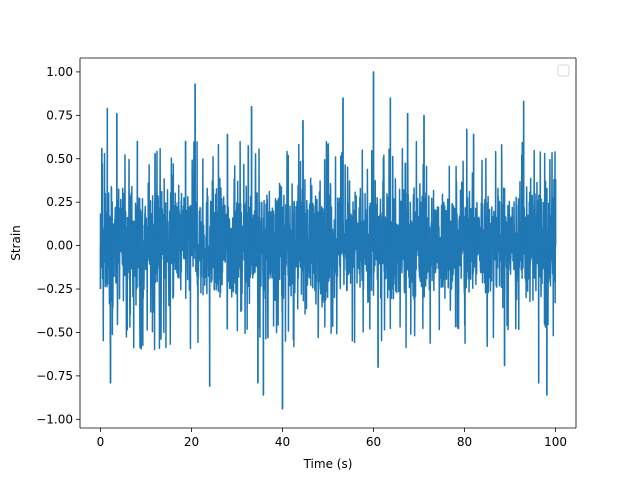 Image resolution: width=640 pixels, height=480 pixels. I want to click on y-tick-label: −0.25, so click(54, 289).